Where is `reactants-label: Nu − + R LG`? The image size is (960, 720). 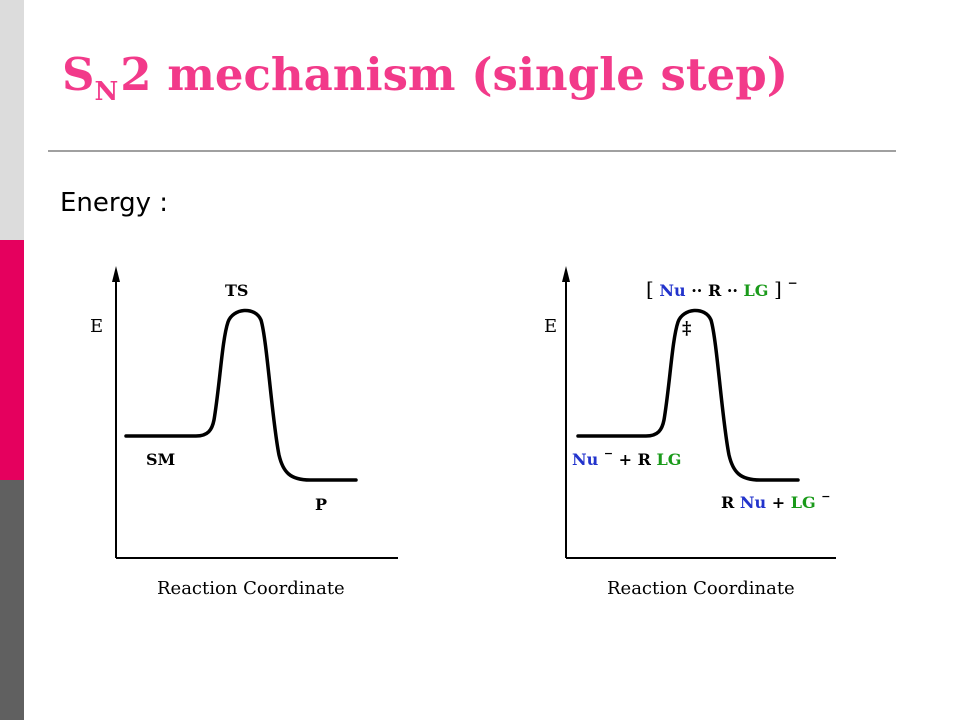 reactants-label: Nu − + R LG is located at coordinates (626, 455).